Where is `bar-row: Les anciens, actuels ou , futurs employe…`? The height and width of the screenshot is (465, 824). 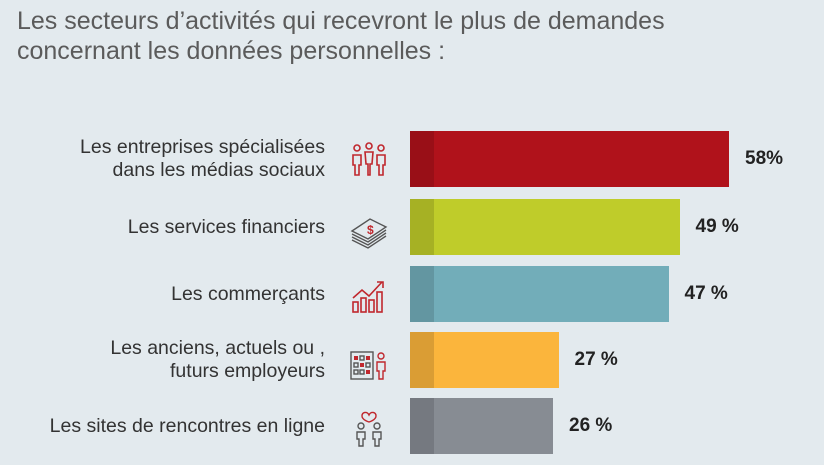
bar-row: Les anciens, actuels ou , futurs employe… is located at coordinates (412, 360).